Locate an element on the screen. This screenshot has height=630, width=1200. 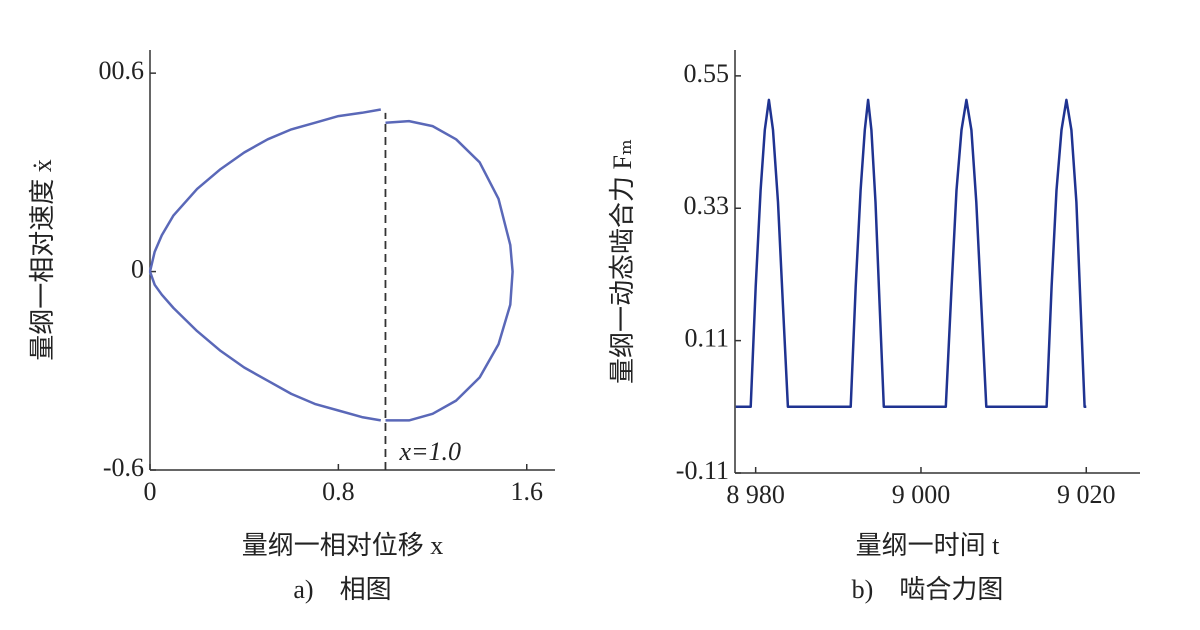
y-tick-label: -0.6 is located at coordinates (123, 467).